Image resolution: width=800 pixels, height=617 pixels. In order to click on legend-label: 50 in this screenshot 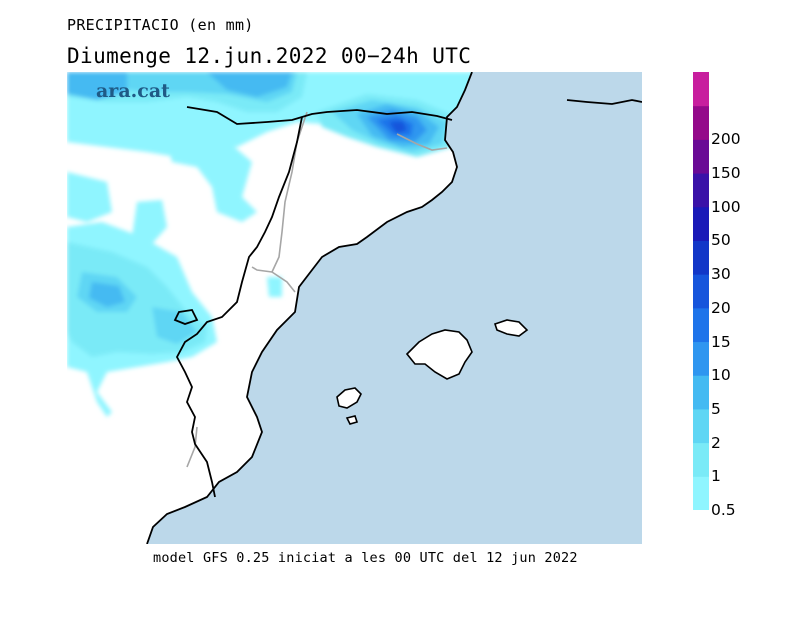, I will do `click(721, 240)`.